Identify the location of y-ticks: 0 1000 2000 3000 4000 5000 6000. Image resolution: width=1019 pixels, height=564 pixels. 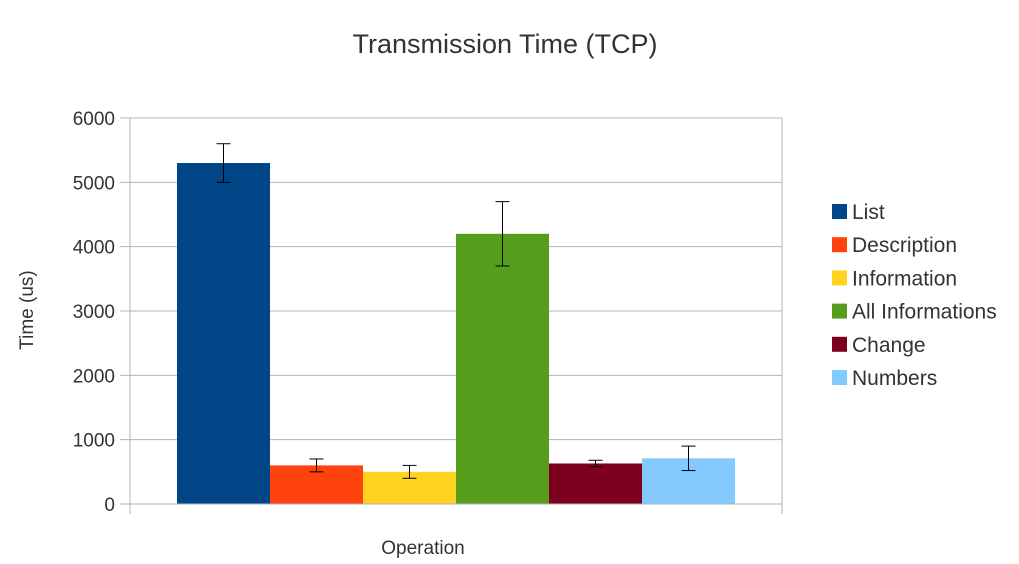
(94, 312).